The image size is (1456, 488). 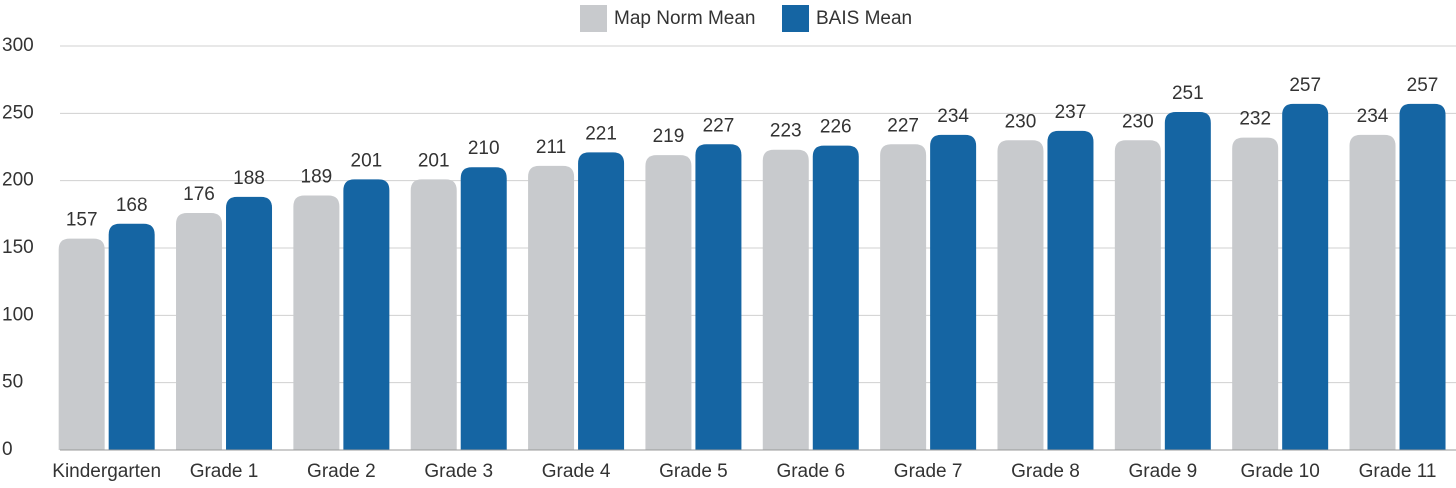 What do you see at coordinates (836, 127) in the screenshot?
I see `data-label: 226` at bounding box center [836, 127].